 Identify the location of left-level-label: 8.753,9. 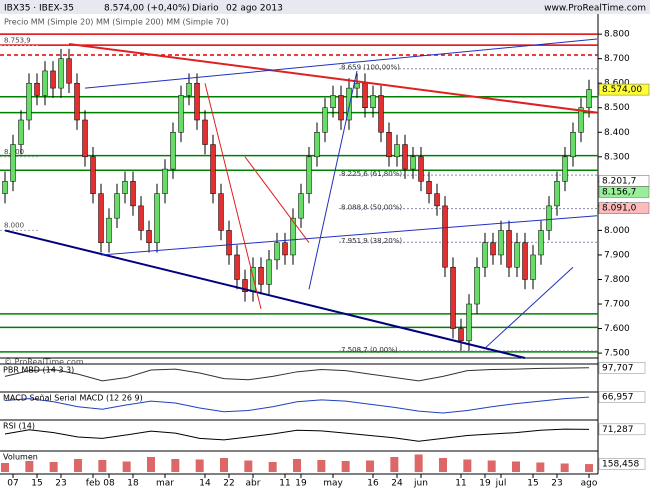
(17, 40).